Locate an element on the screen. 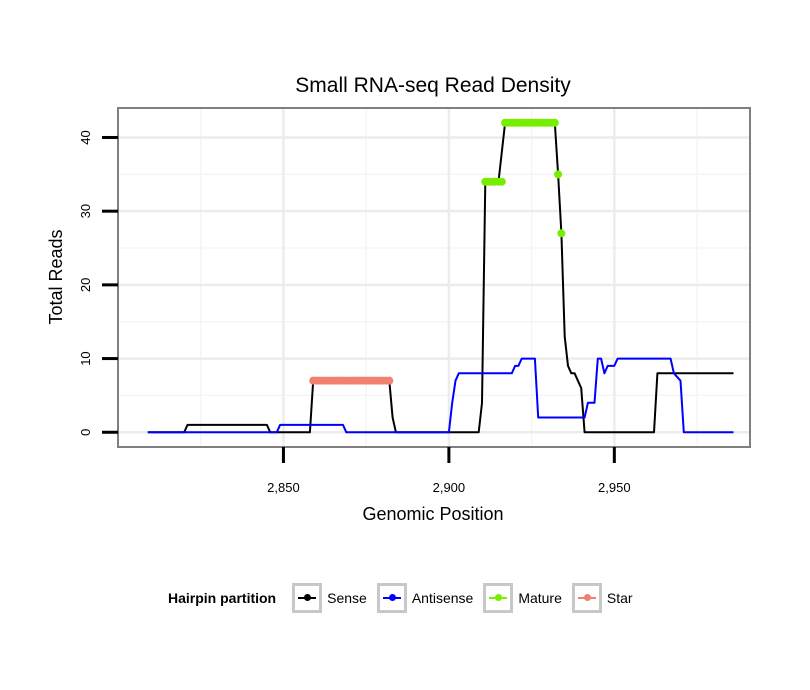  y-axis-label: Total Reads is located at coordinates (56, 276).